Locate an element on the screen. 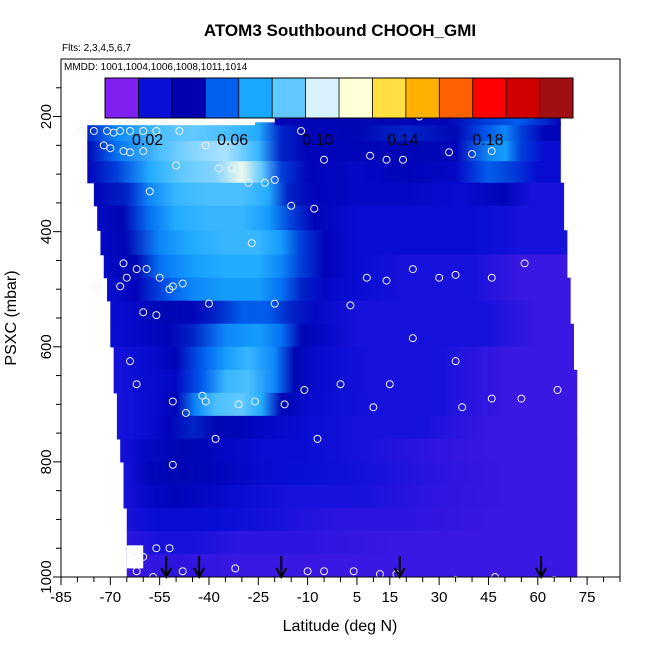 Image resolution: width=650 pixels, height=650 pixels. y-tick-label: 600 is located at coordinates (46, 346).